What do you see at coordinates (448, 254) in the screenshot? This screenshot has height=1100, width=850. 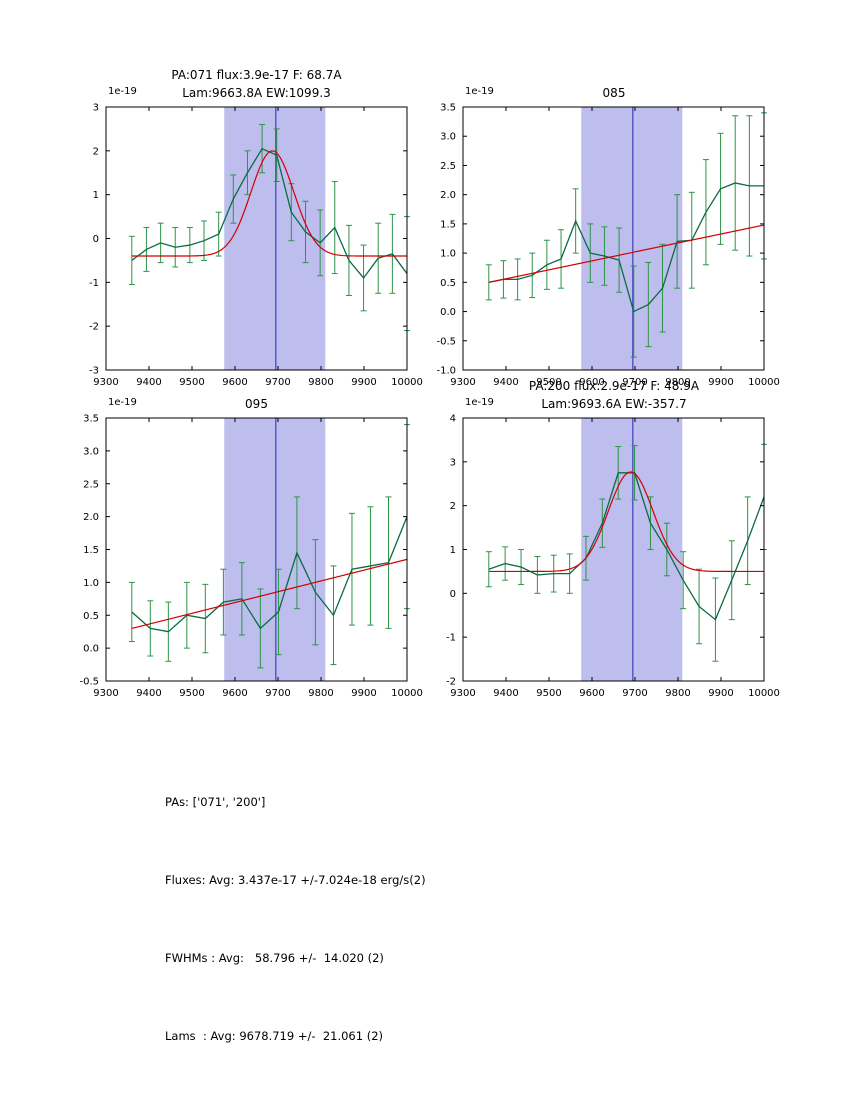 I see `svg-text: 1.0` at bounding box center [448, 254].